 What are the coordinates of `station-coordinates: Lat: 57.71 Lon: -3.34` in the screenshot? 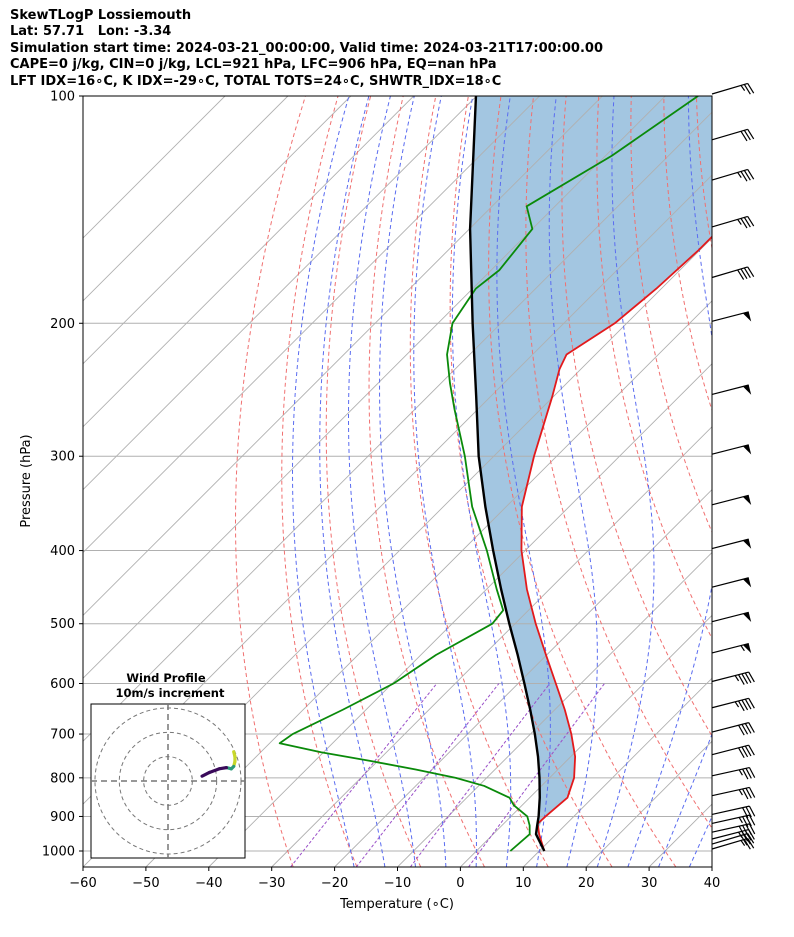 It's located at (91, 32).